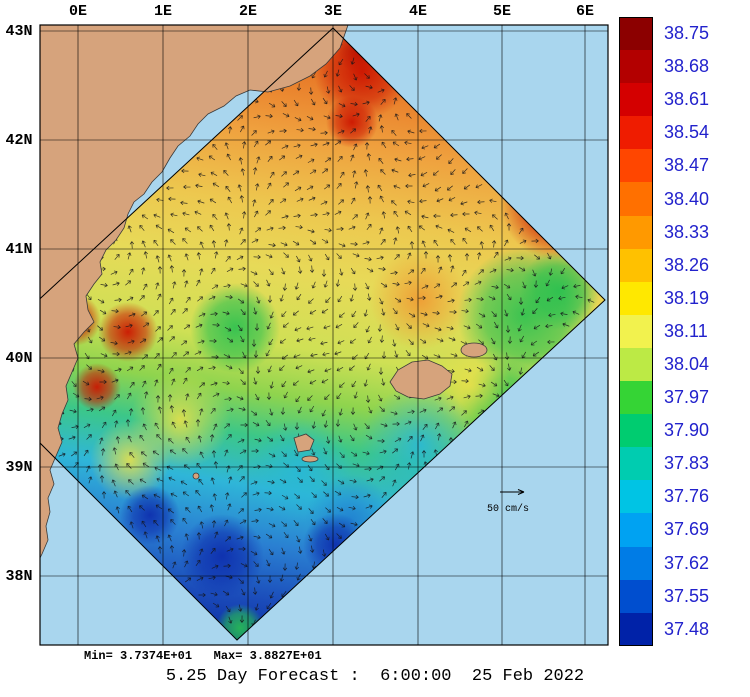 The height and width of the screenshot is (697, 750). What do you see at coordinates (421, 379) in the screenshot?
I see `island-mallorca` at bounding box center [421, 379].